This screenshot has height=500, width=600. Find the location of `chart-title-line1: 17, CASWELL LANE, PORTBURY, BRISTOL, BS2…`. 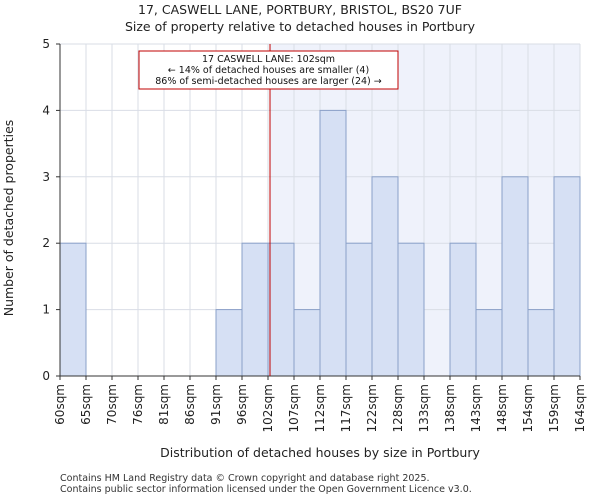

chart-title-line1: 17, CASWELL LANE, PORTBURY, BRISTOL, BS2… is located at coordinates (300, 9).